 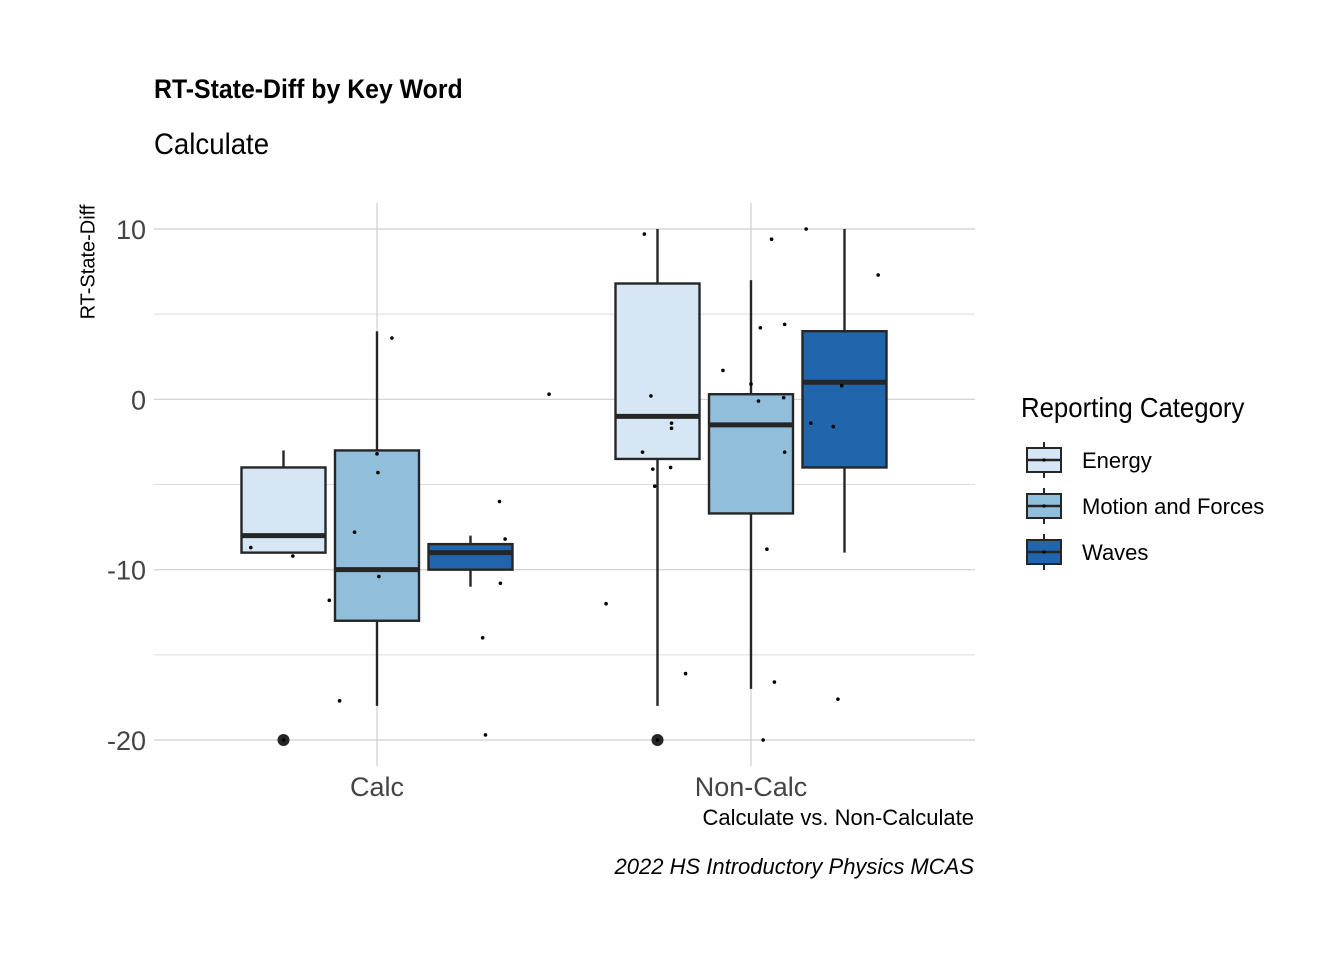 I want to click on x-axis-label: Calculate vs. Non-Calculate, so click(x=838, y=817).